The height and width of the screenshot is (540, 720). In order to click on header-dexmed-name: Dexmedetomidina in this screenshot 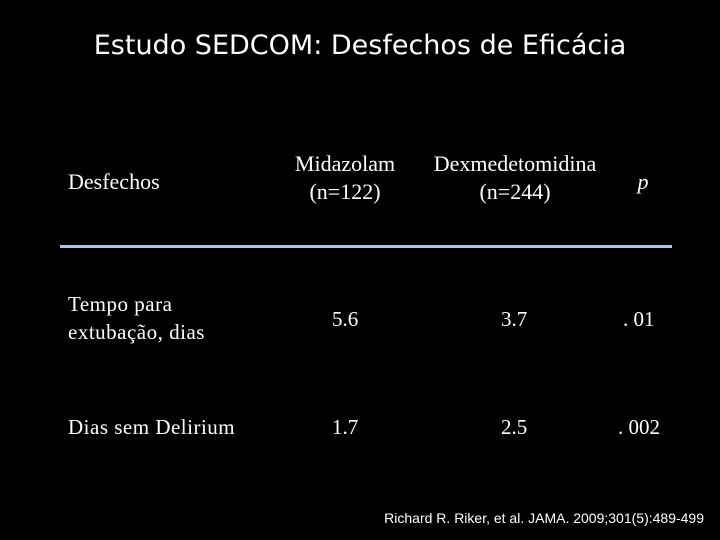, I will do `click(515, 163)`.